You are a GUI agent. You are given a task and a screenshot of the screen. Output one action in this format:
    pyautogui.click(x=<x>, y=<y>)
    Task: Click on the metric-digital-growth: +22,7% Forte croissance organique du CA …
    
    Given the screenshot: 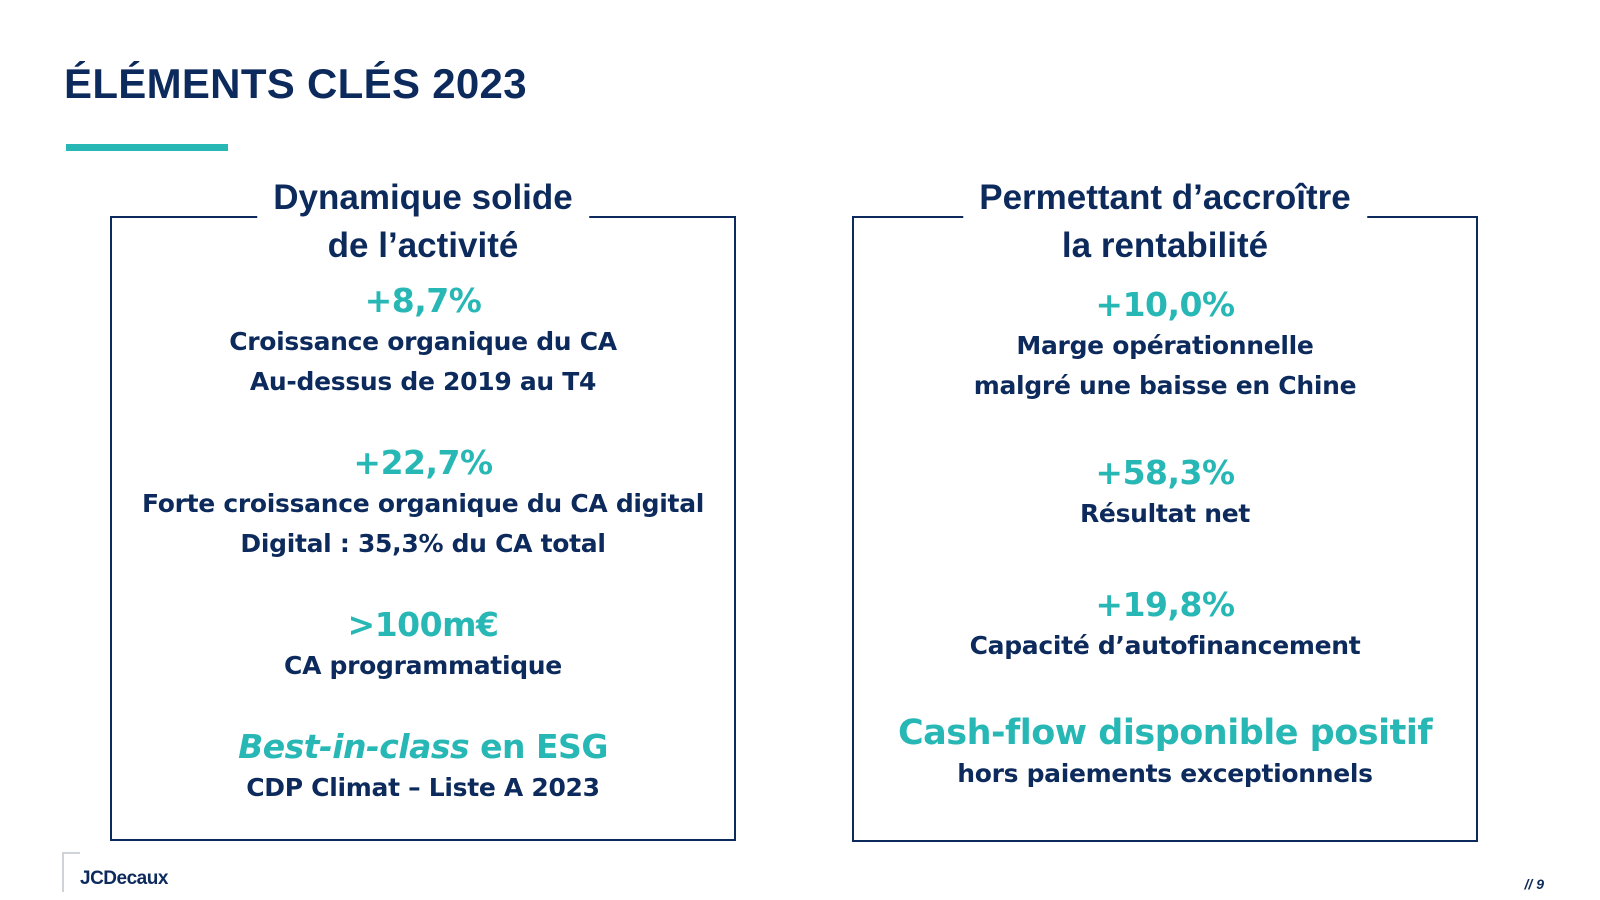 What is the action you would take?
    pyautogui.click(x=423, y=503)
    